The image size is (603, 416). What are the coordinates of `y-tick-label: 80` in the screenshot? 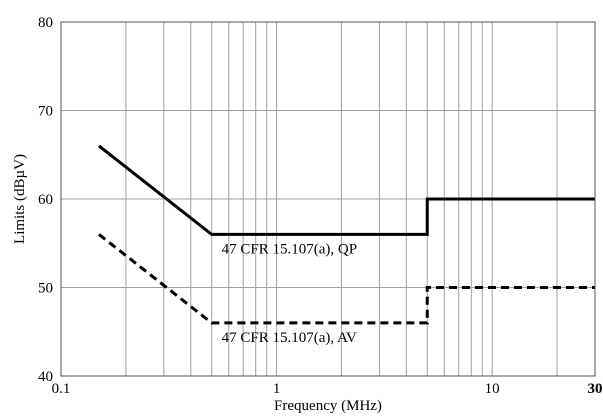 It's located at (45, 23).